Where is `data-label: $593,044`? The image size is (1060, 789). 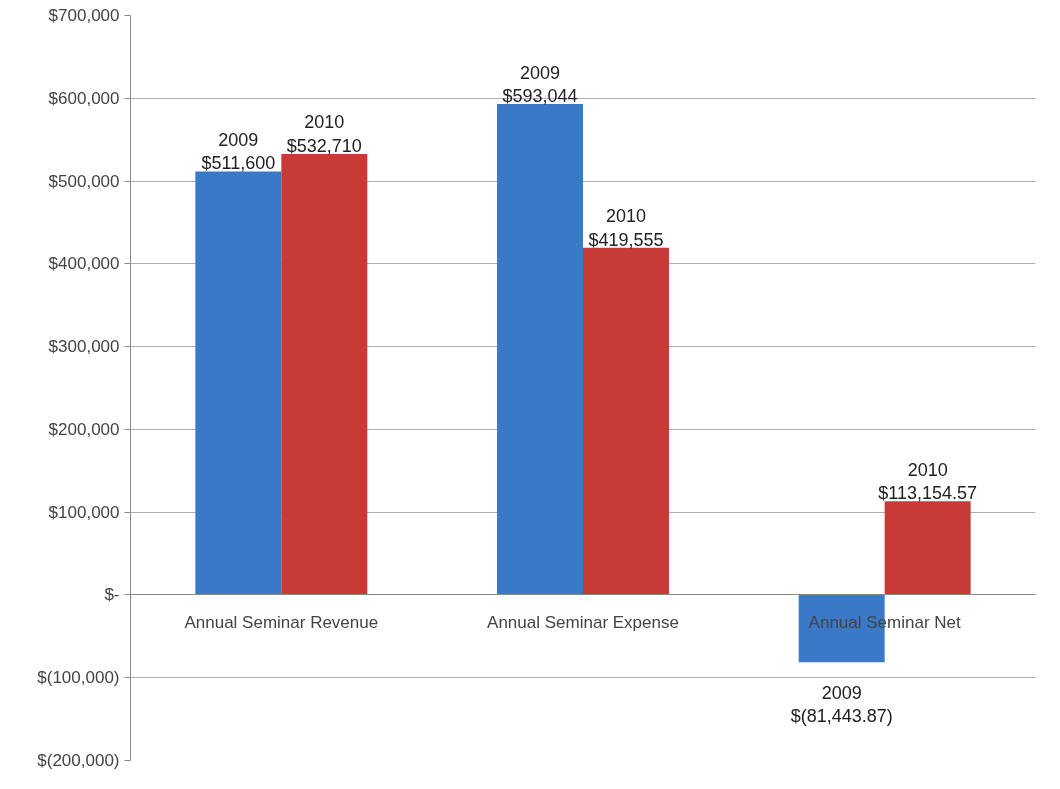 data-label: $593,044 is located at coordinates (540, 96).